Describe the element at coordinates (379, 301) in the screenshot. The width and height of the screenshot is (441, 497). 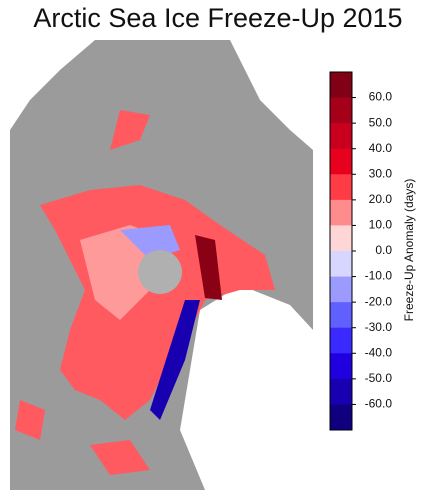
I see `colorbar-tick-label: -20.0` at that location.